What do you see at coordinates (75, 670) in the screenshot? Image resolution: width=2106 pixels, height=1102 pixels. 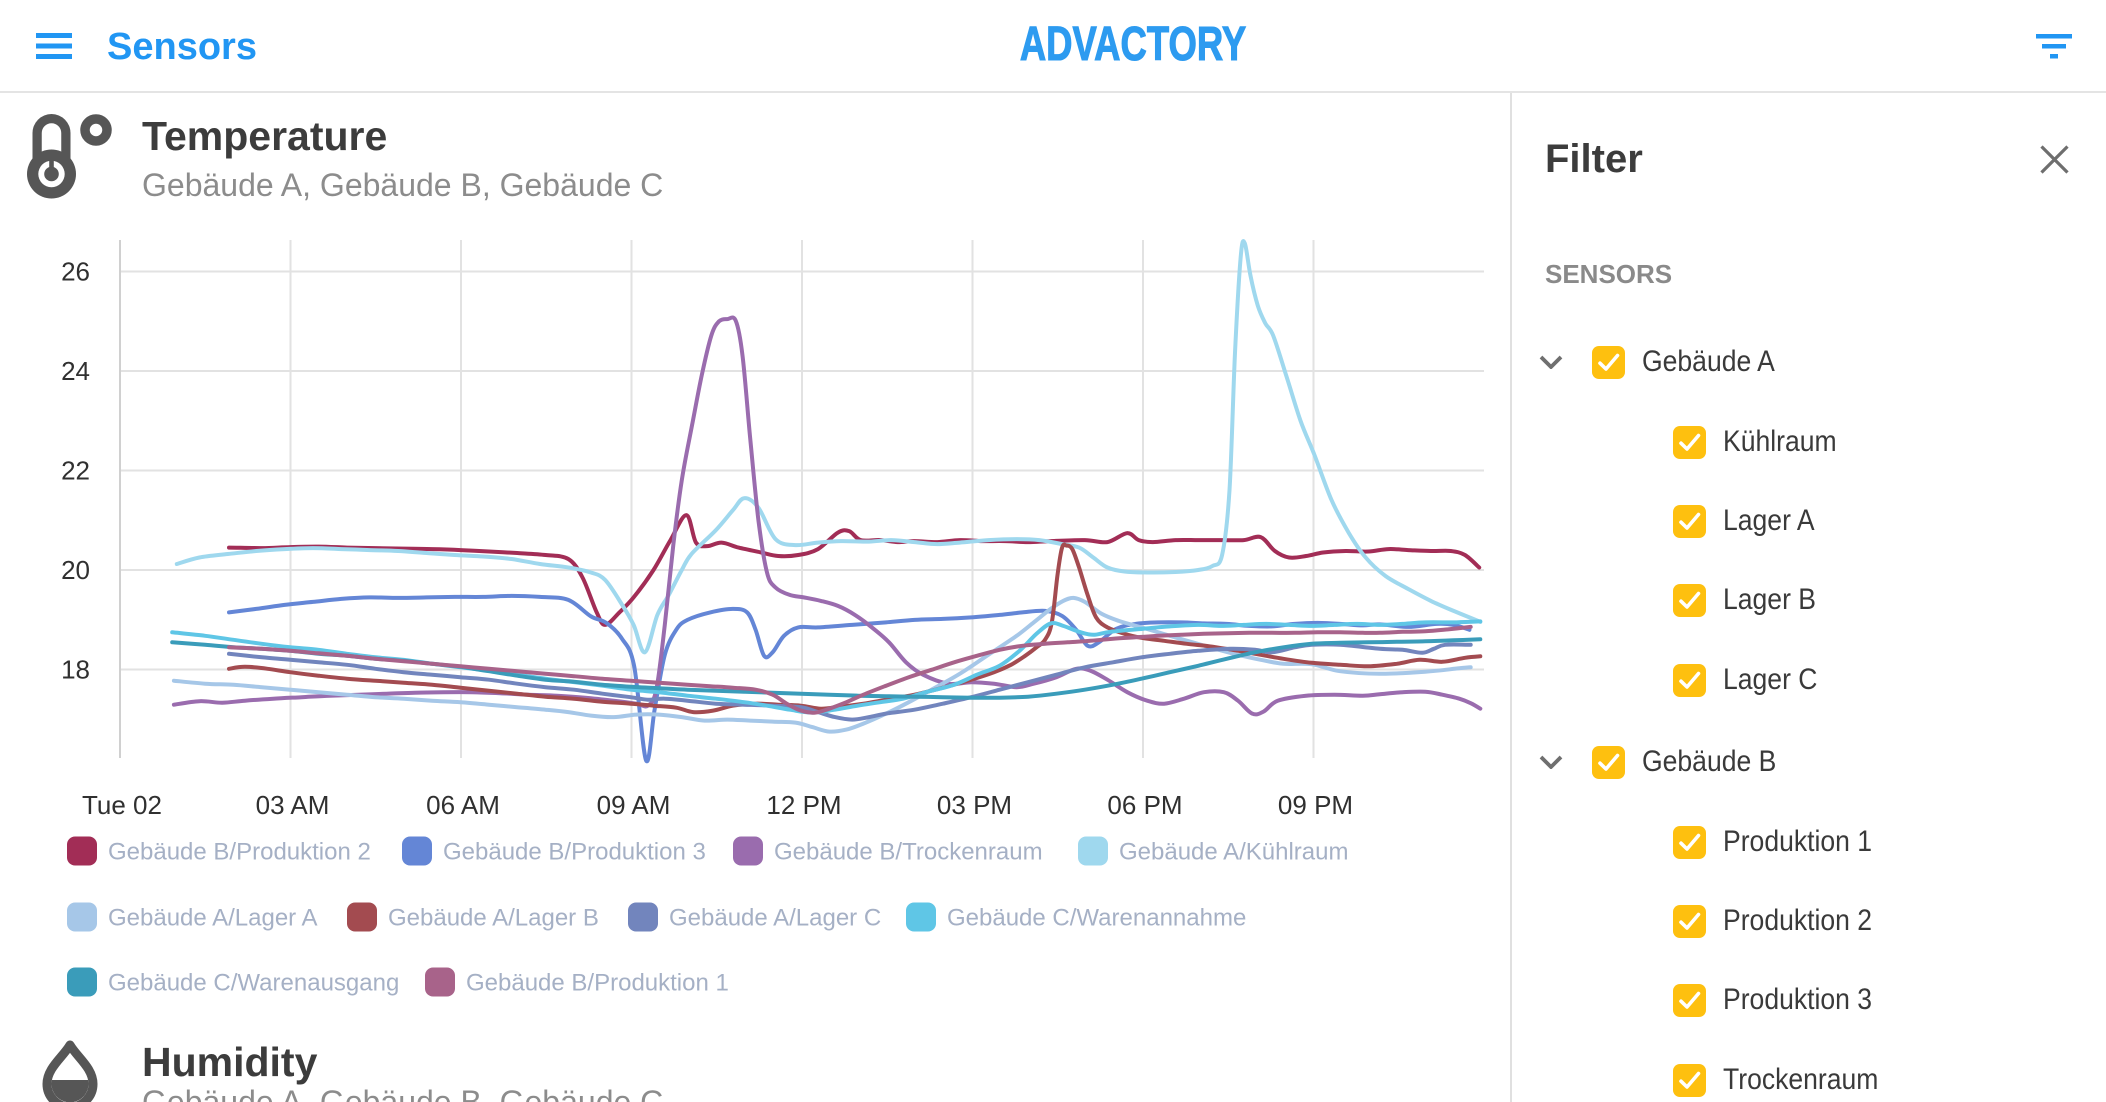 I see `svg-text: 18` at bounding box center [75, 670].